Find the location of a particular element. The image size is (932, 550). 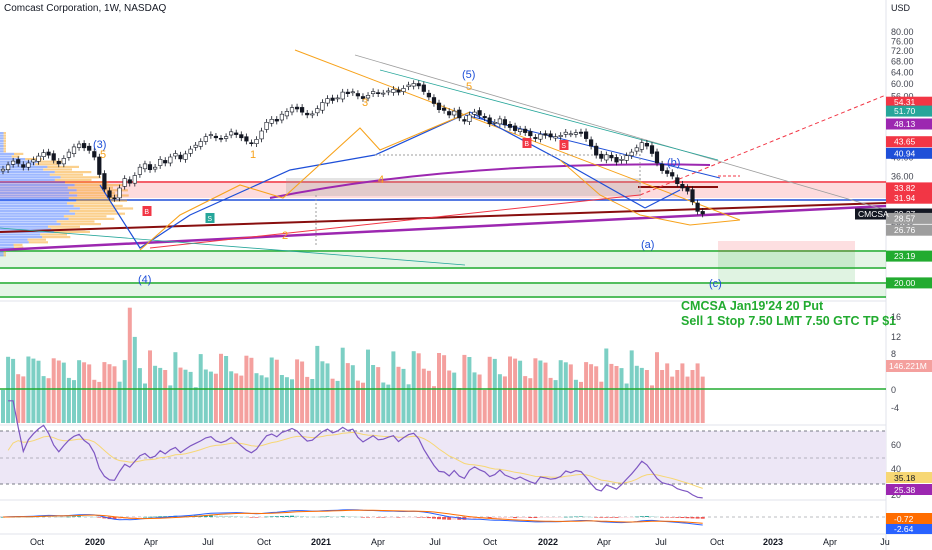

x-tick: Jul is located at coordinates (435, 542).